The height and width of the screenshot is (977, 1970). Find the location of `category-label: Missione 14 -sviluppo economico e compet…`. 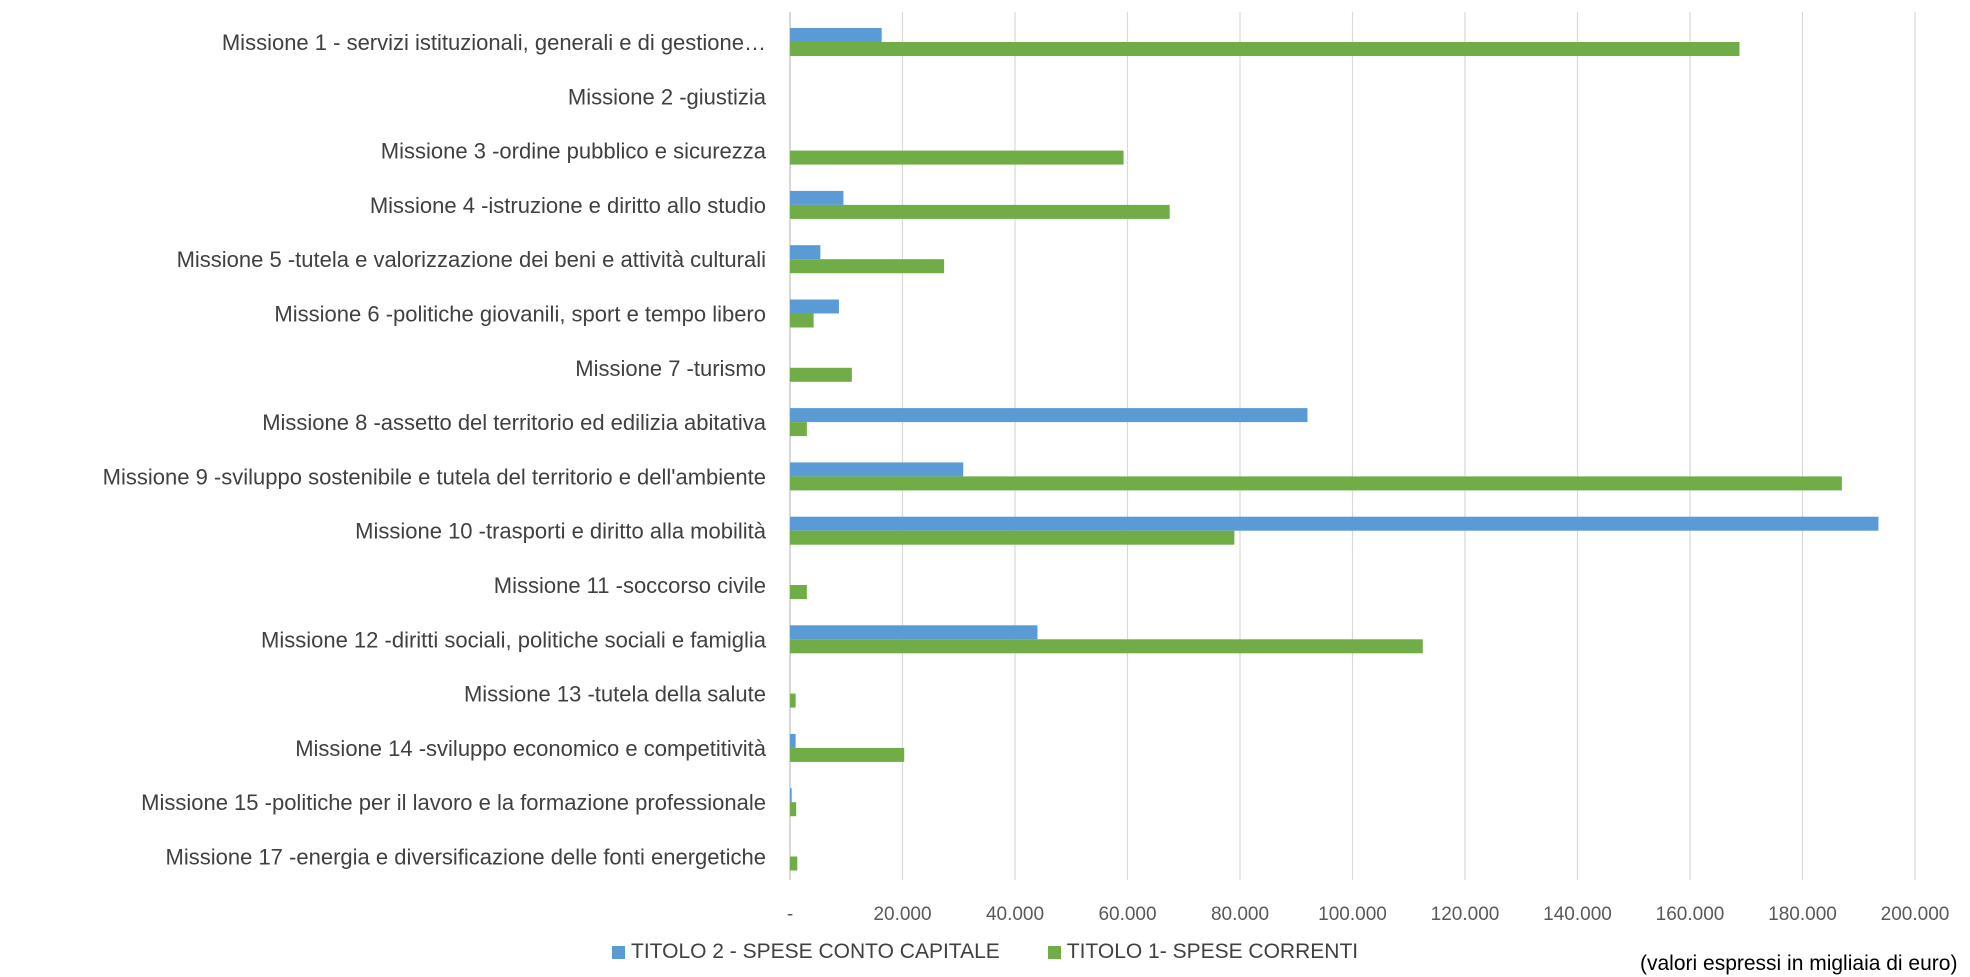

category-label: Missione 14 -sviluppo economico e compet… is located at coordinates (531, 748).